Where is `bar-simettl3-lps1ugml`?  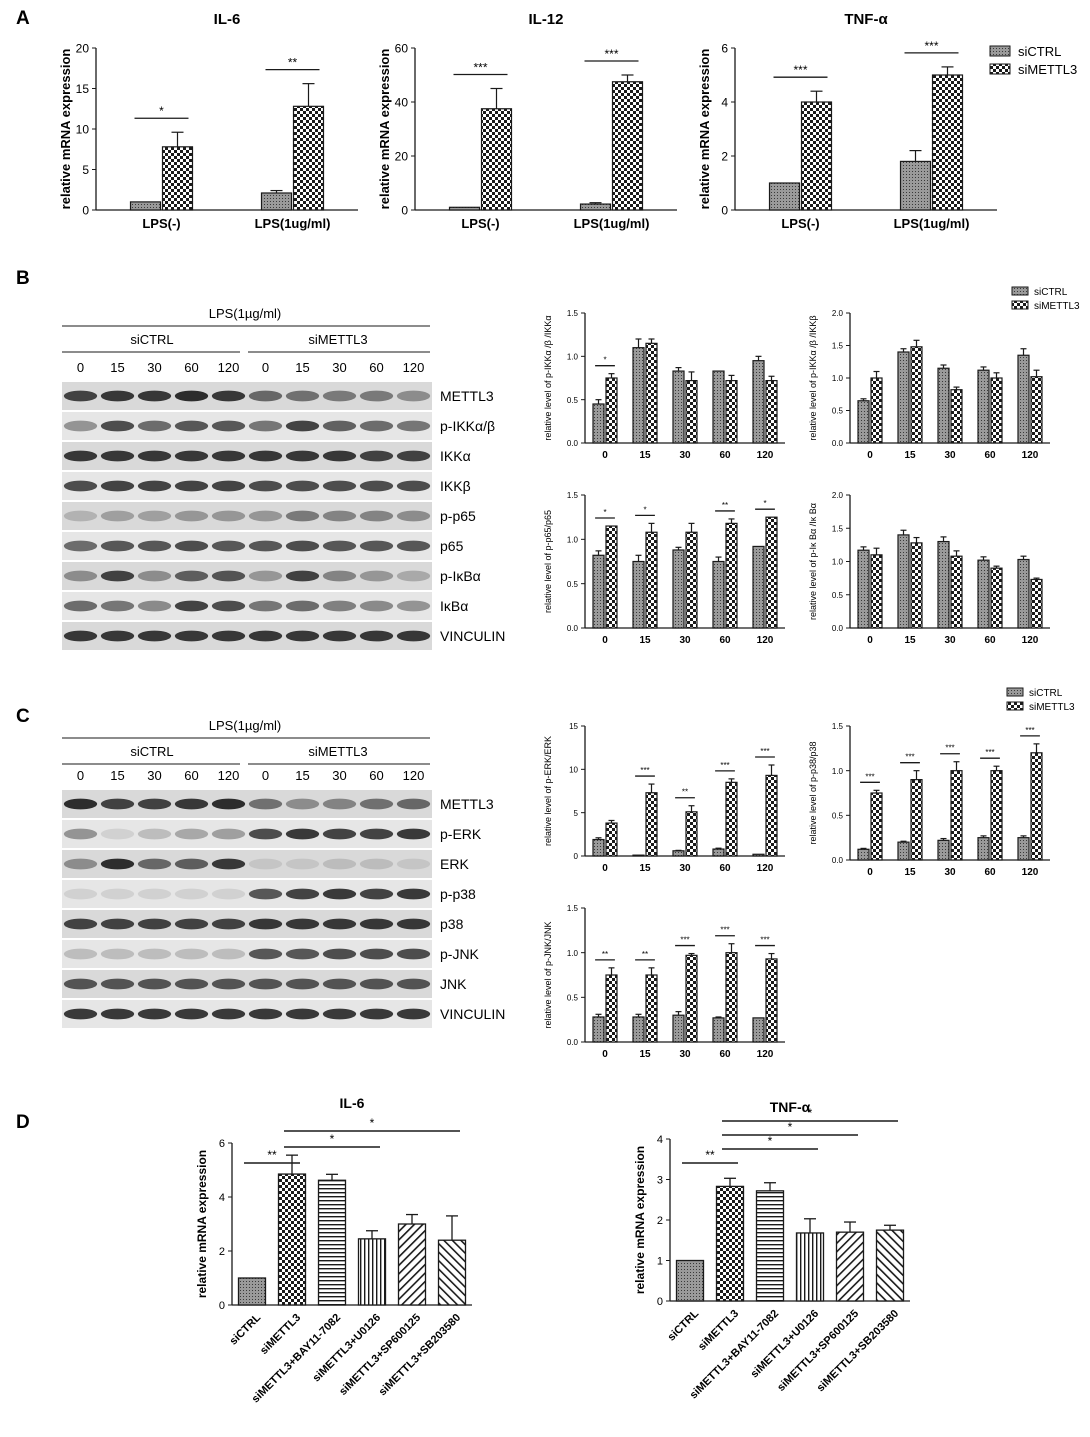
bar-simettl3-lps1ugml is located at coordinates (947, 142).